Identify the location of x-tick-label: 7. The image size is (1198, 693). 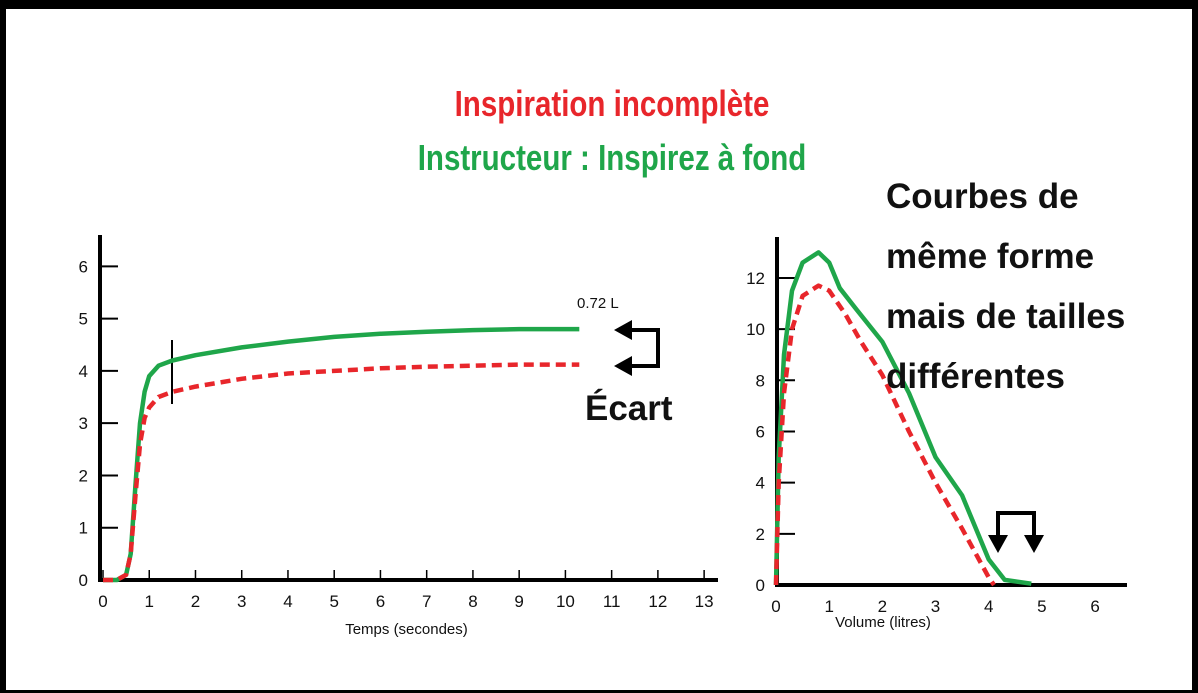
(426, 601).